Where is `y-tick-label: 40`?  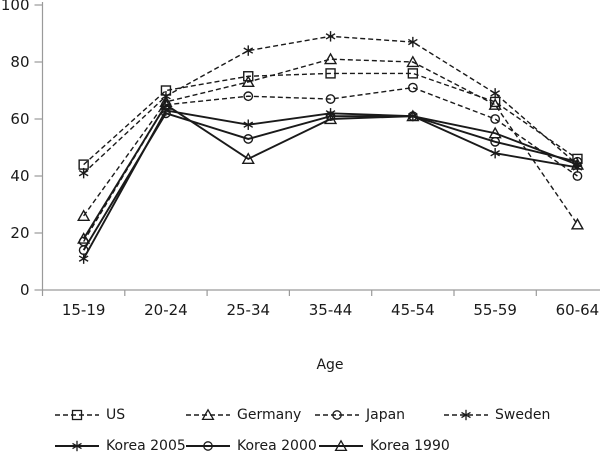 y-tick-label: 40 is located at coordinates (19, 176).